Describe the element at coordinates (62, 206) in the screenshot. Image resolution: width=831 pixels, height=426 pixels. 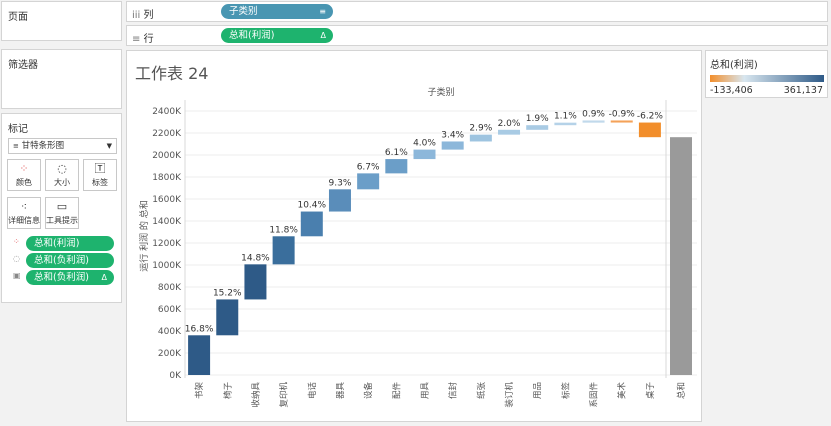
I see `tooltip-icon: ▭` at that location.